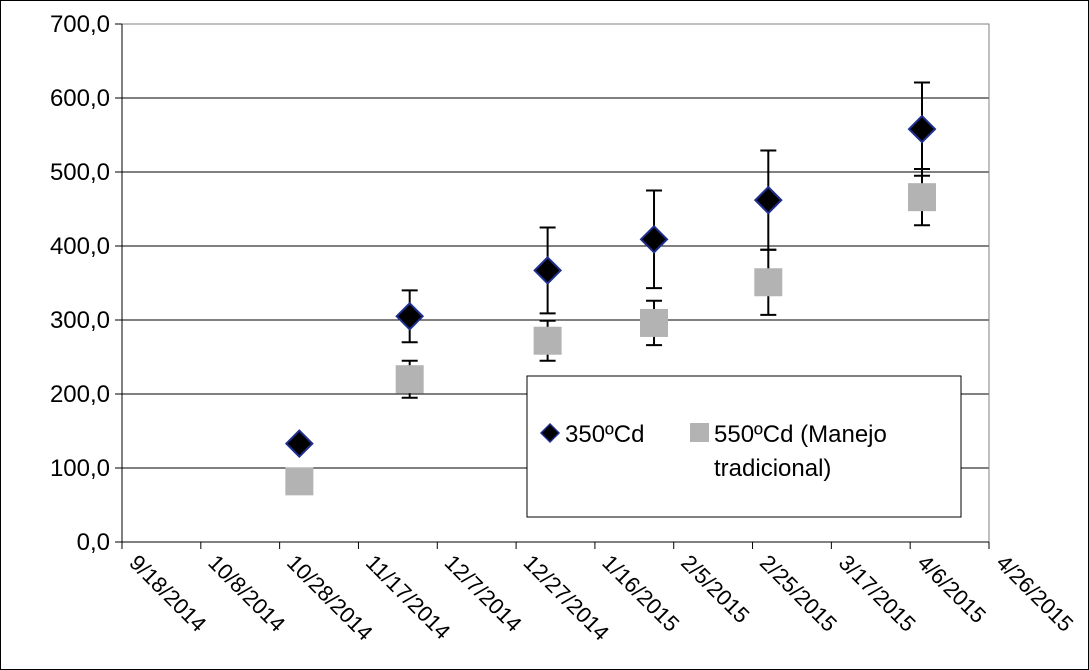 The width and height of the screenshot is (1089, 670). I want to click on x-tick-label: 9/18/2014, so click(167, 593).